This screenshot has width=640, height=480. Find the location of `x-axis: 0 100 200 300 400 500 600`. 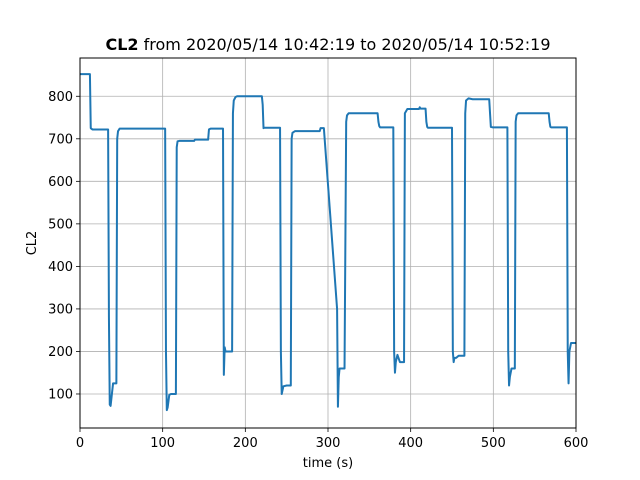

x-axis: 0 100 200 300 400 500 600 is located at coordinates (332, 439).